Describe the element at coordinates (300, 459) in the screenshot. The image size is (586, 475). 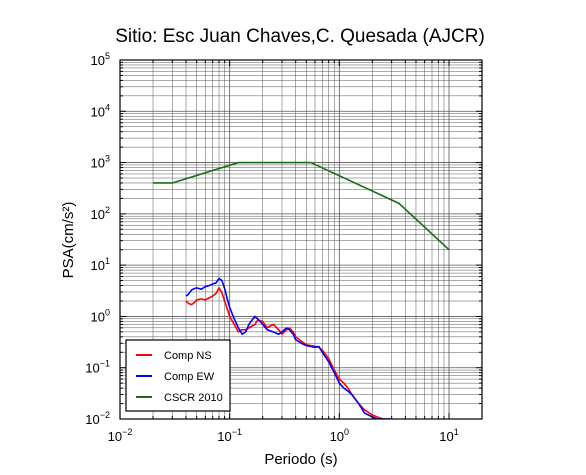
I see `x-axis-label: Periodo (s)` at that location.